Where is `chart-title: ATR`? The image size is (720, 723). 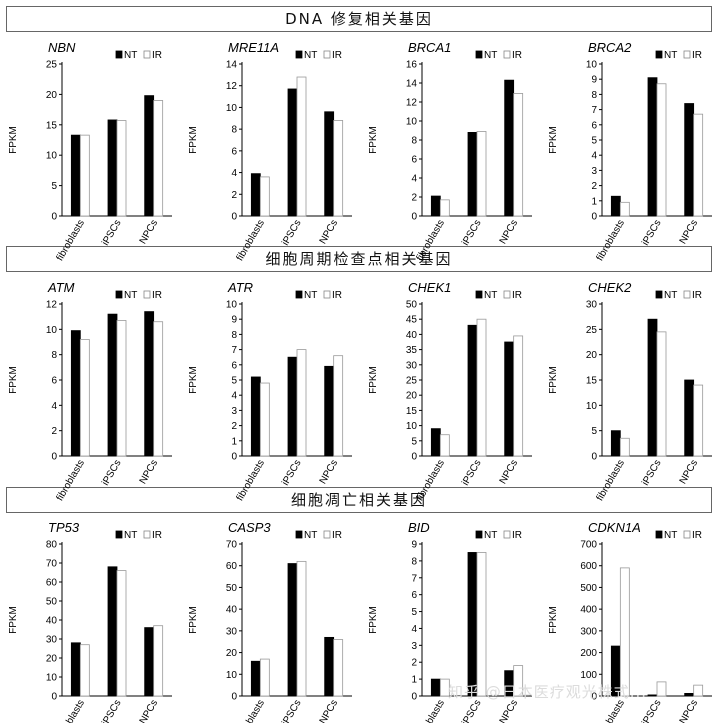 chart-title: ATR is located at coordinates (240, 287).